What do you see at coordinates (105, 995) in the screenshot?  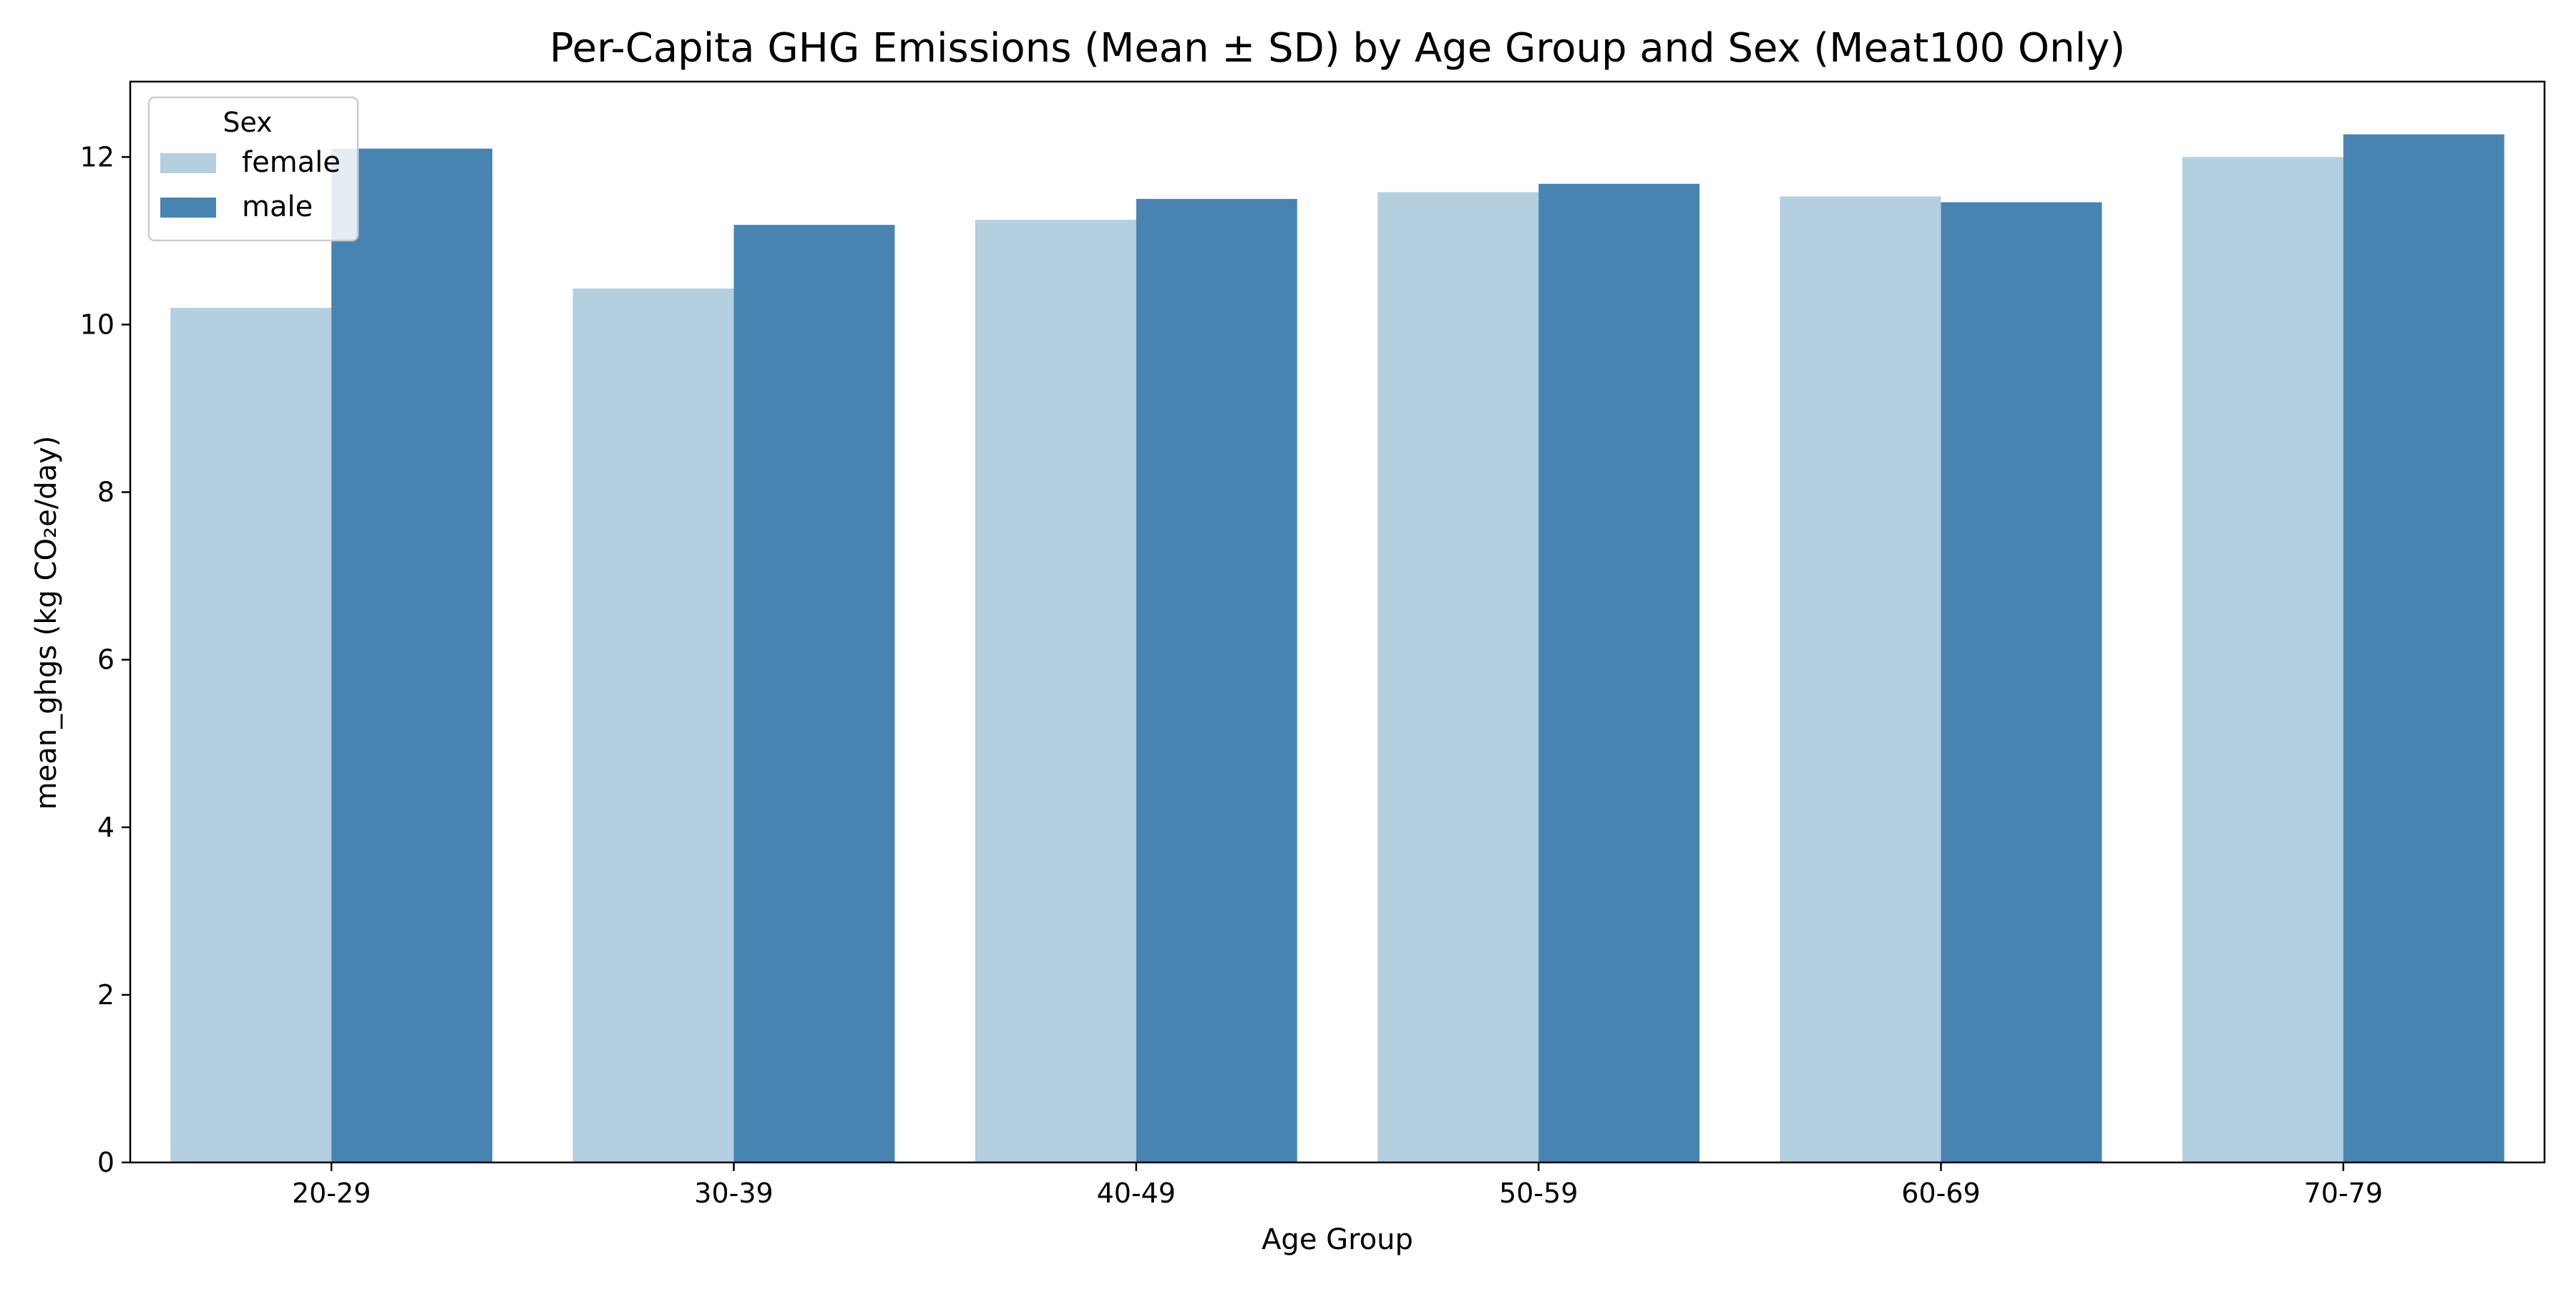 I see `y-tick-label: 2` at bounding box center [105, 995].